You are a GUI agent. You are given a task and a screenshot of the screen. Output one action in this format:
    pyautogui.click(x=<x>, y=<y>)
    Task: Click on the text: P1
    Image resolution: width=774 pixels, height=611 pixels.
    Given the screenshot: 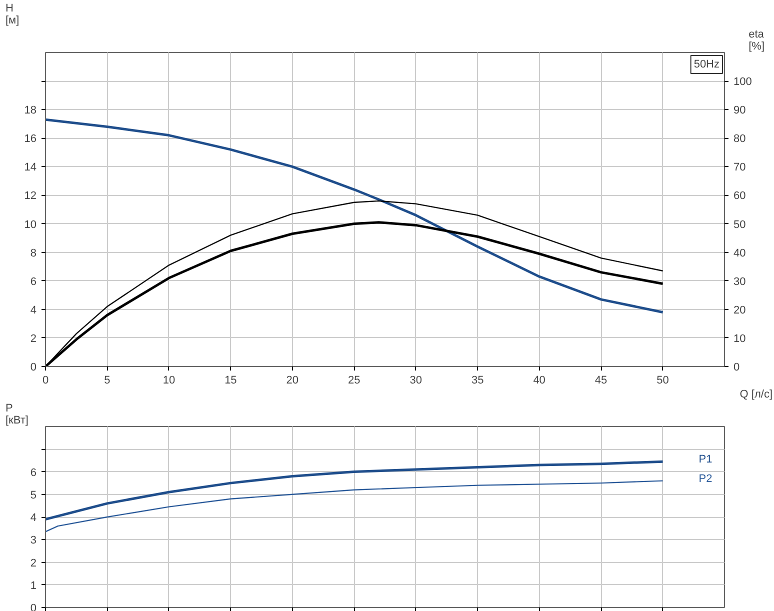 What is the action you would take?
    pyautogui.click(x=705, y=460)
    